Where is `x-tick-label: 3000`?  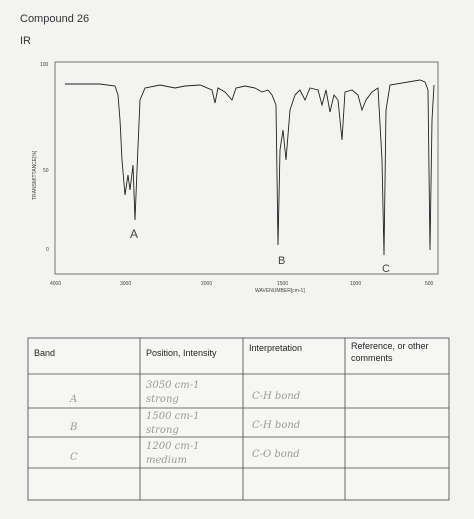
x-tick-label: 3000 is located at coordinates (125, 284).